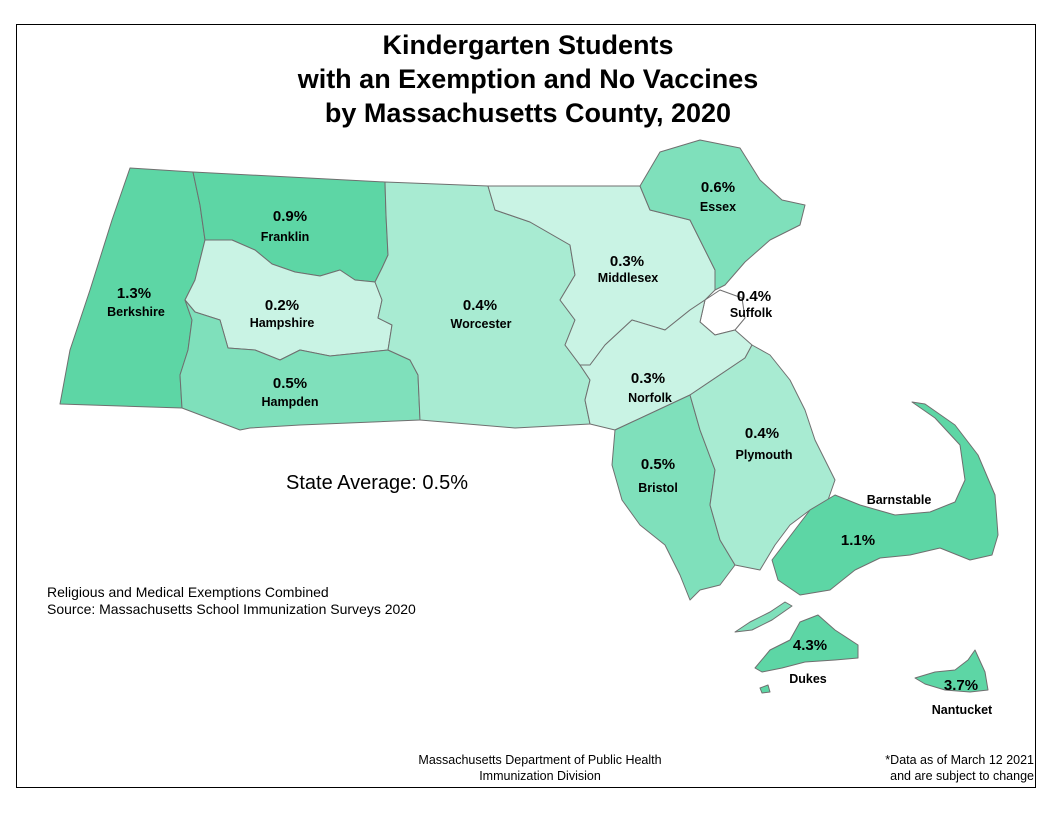  I want to click on plymouth-value: 0.4%, so click(762, 433).